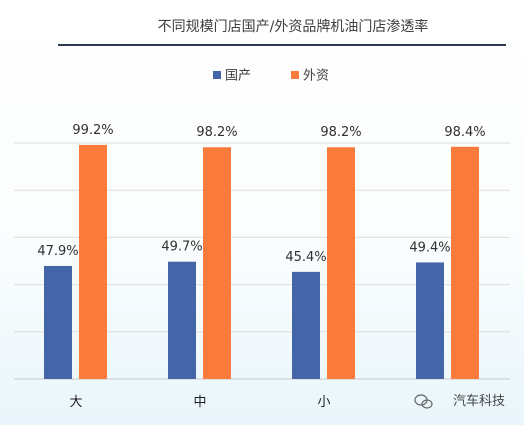 The image size is (524, 425). What do you see at coordinates (479, 401) in the screenshot?
I see `watermark-text: 汽车科技` at bounding box center [479, 401].